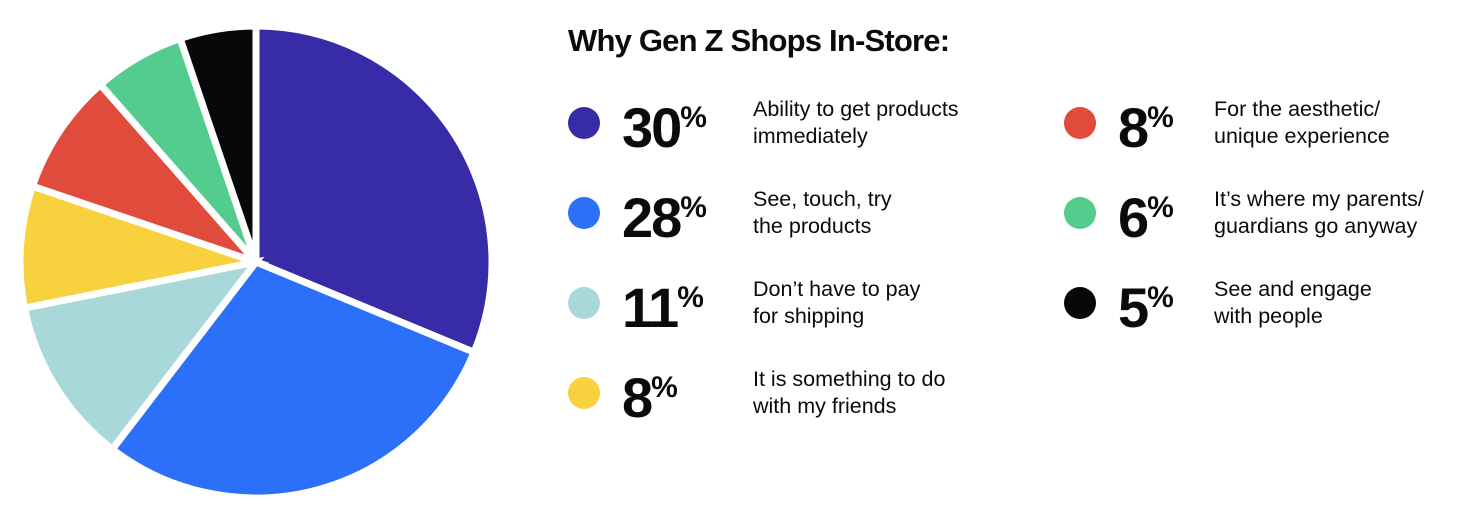  What do you see at coordinates (856, 122) in the screenshot?
I see `legend-description: Ability to get products immediately` at bounding box center [856, 122].